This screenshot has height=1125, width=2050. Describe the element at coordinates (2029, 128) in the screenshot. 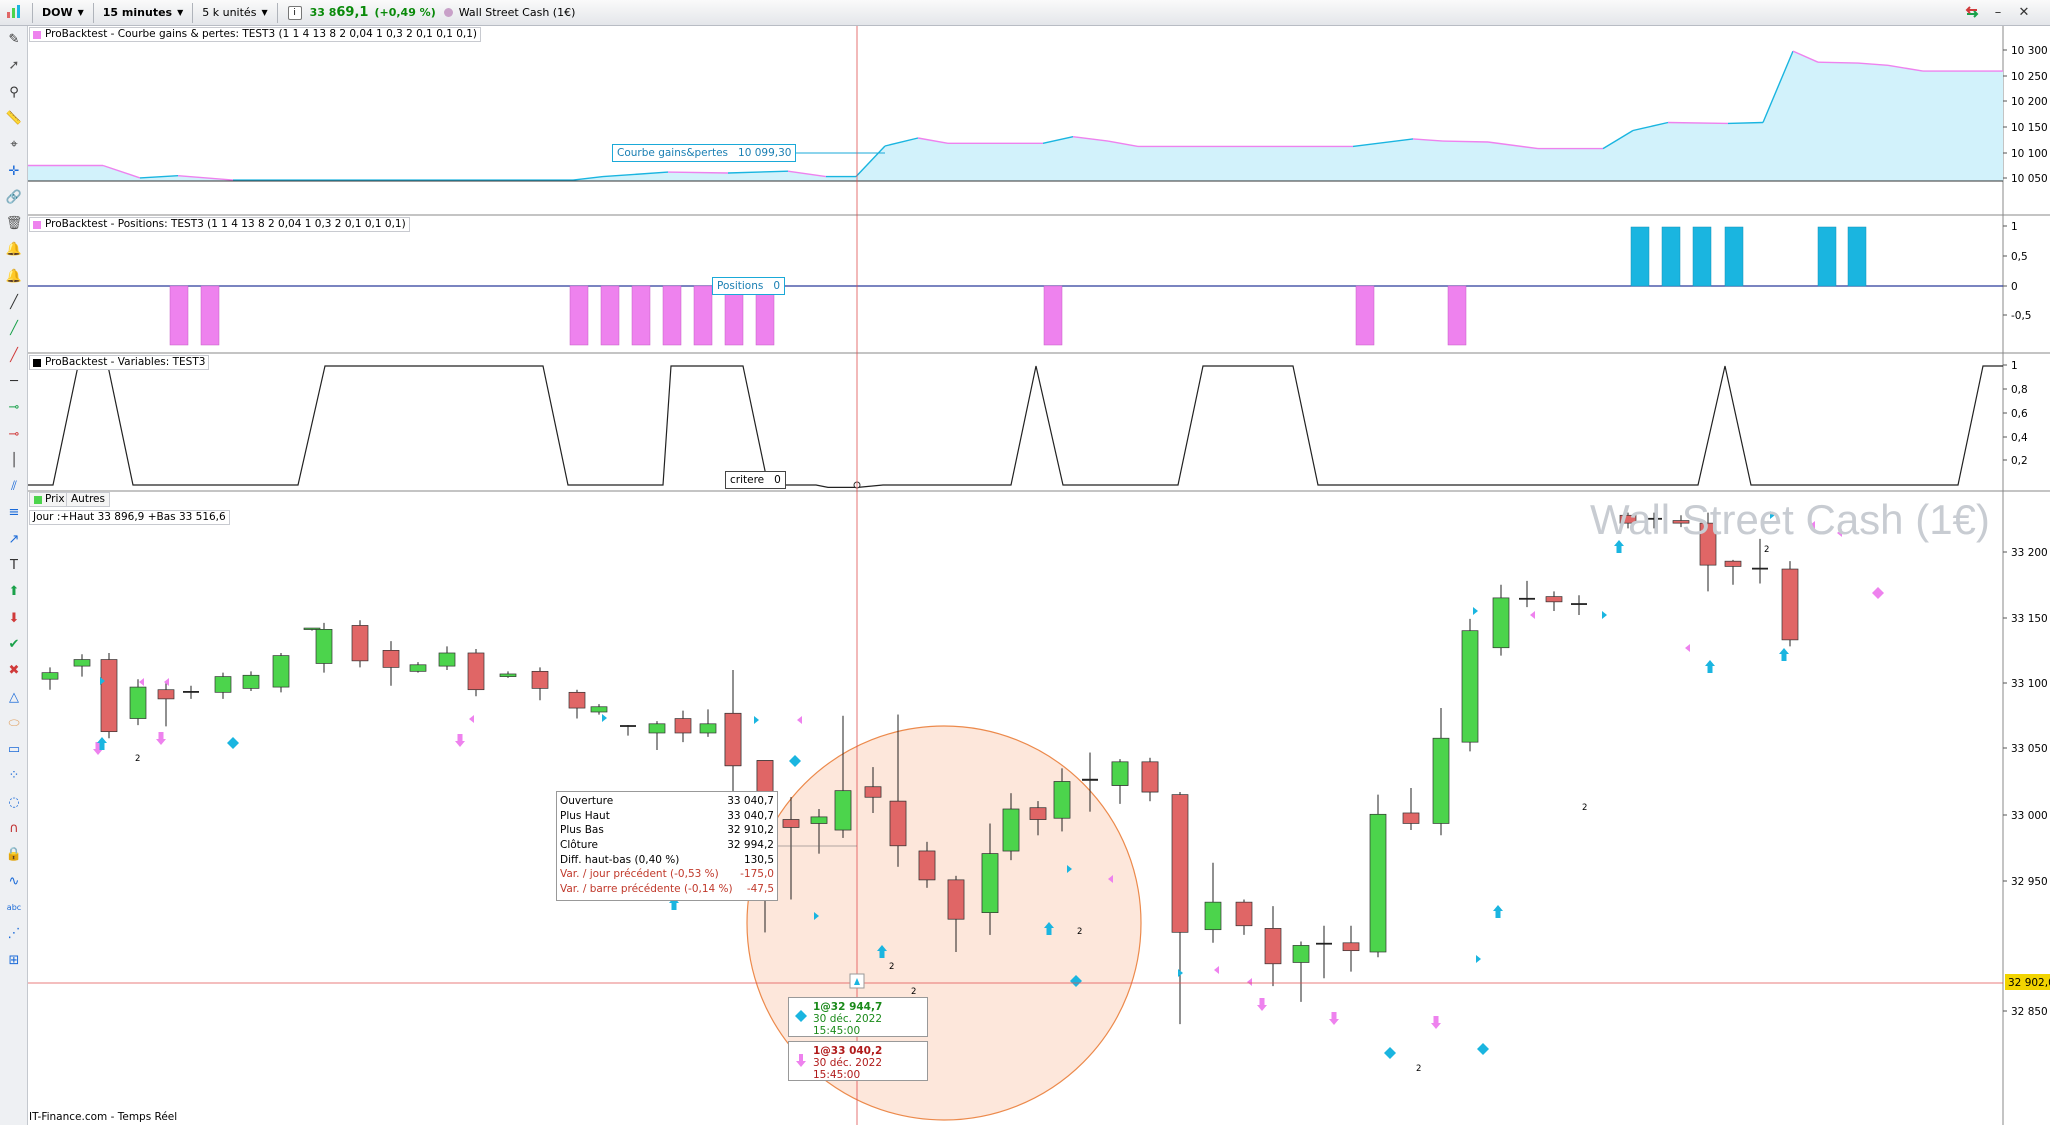

I see `equity-axis-label: 10 150` at that location.